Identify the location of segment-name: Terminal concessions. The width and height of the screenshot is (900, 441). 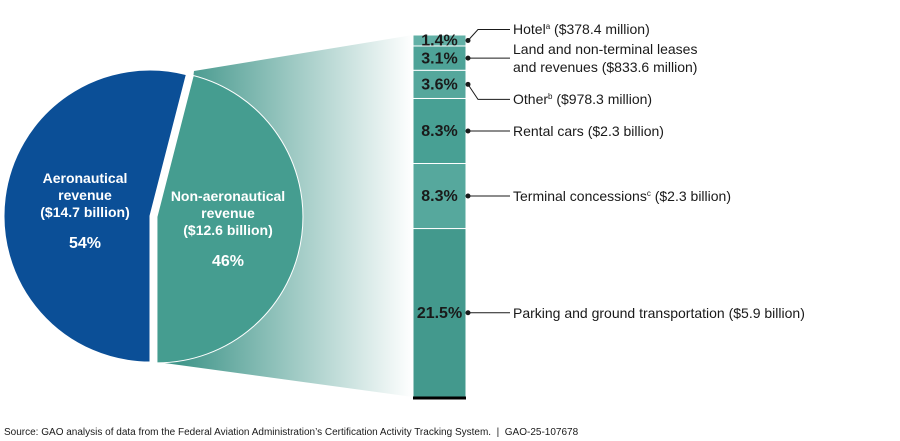
(580, 196).